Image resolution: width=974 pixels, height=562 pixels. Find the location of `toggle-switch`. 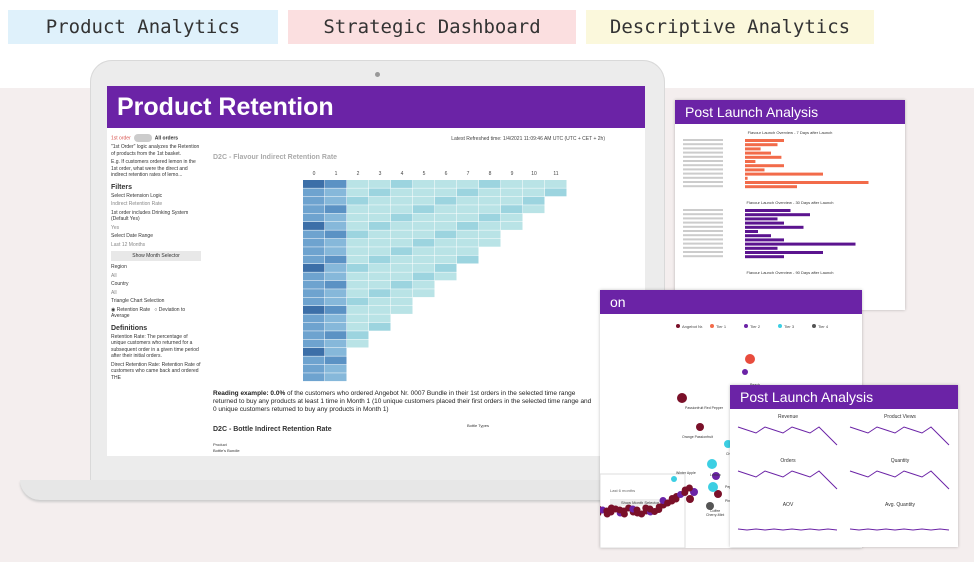

toggle-switch is located at coordinates (142, 138).